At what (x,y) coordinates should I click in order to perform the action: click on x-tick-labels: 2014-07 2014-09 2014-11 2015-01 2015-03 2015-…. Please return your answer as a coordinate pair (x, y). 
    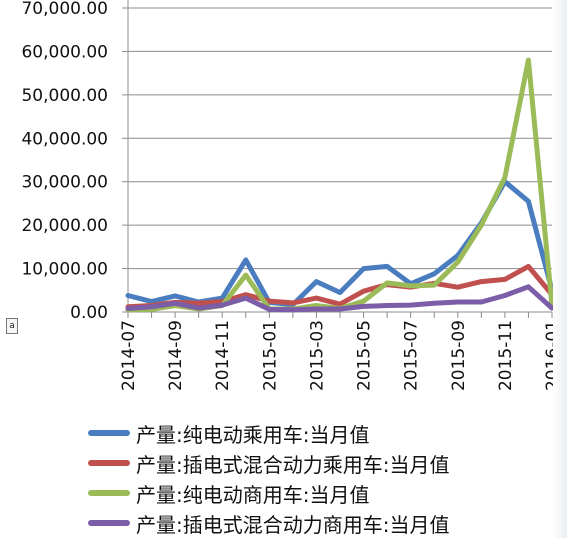
    Looking at the image, I should click on (341, 355).